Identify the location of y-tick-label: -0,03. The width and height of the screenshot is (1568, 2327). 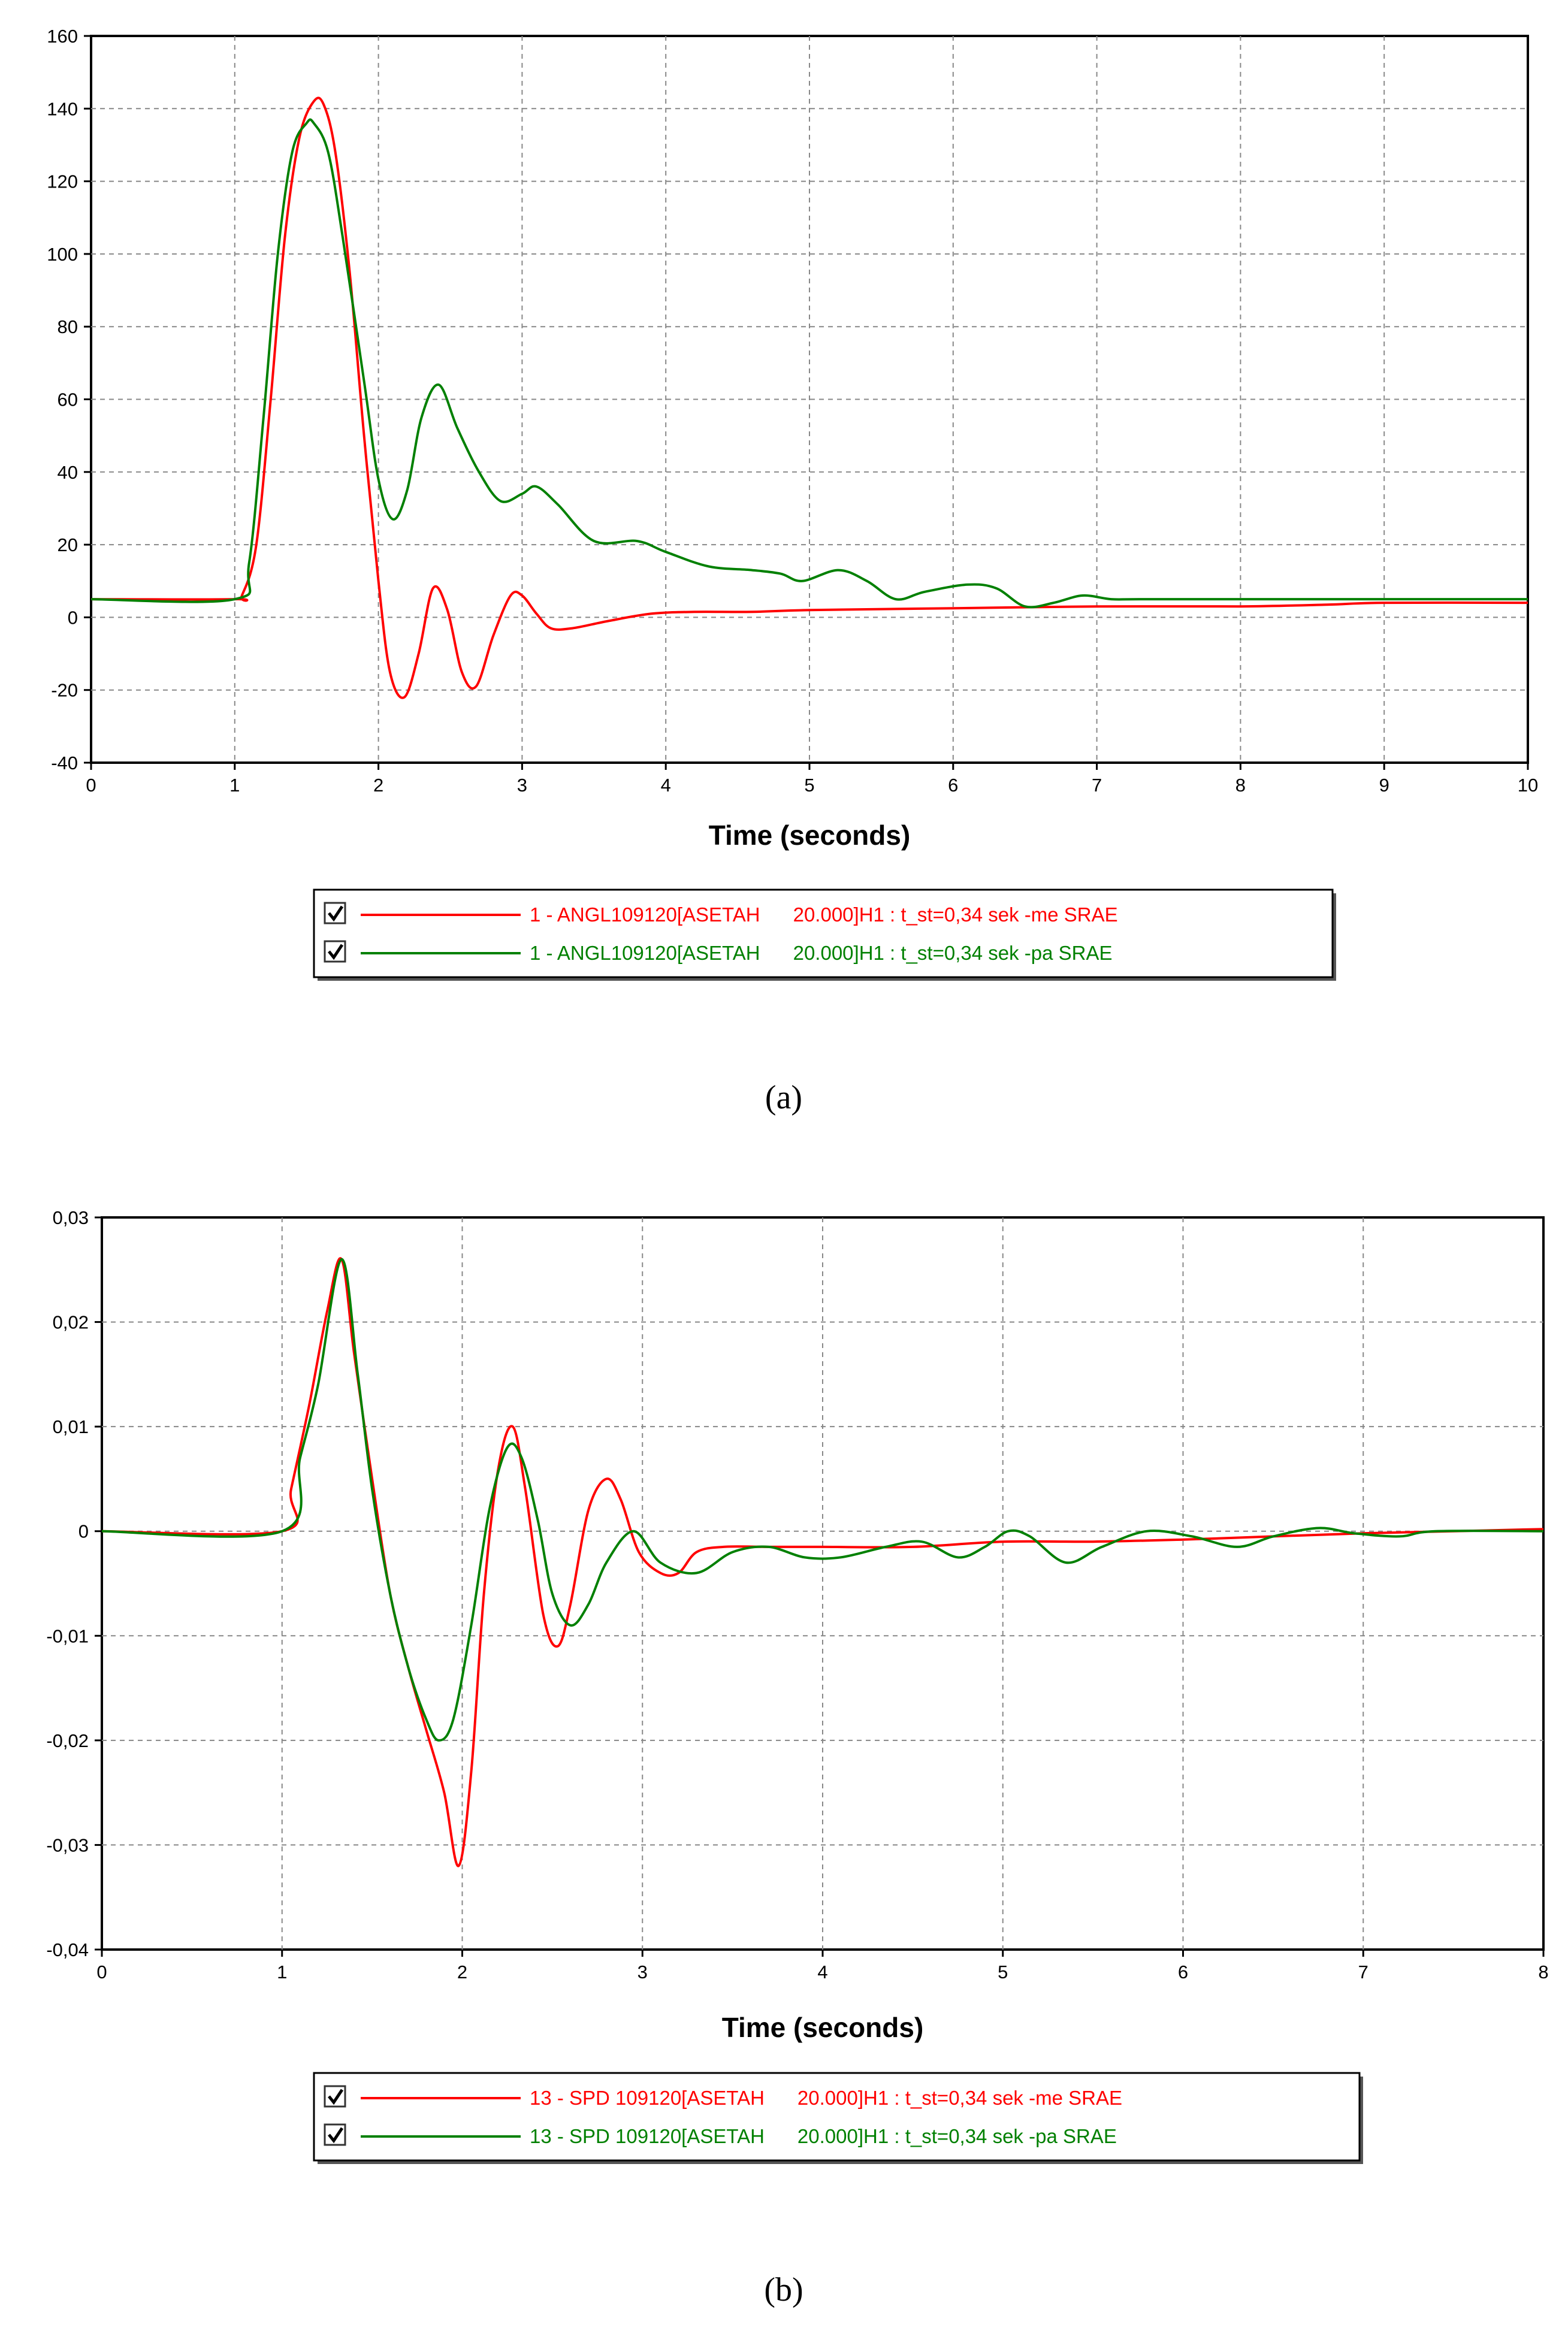
(68, 1845).